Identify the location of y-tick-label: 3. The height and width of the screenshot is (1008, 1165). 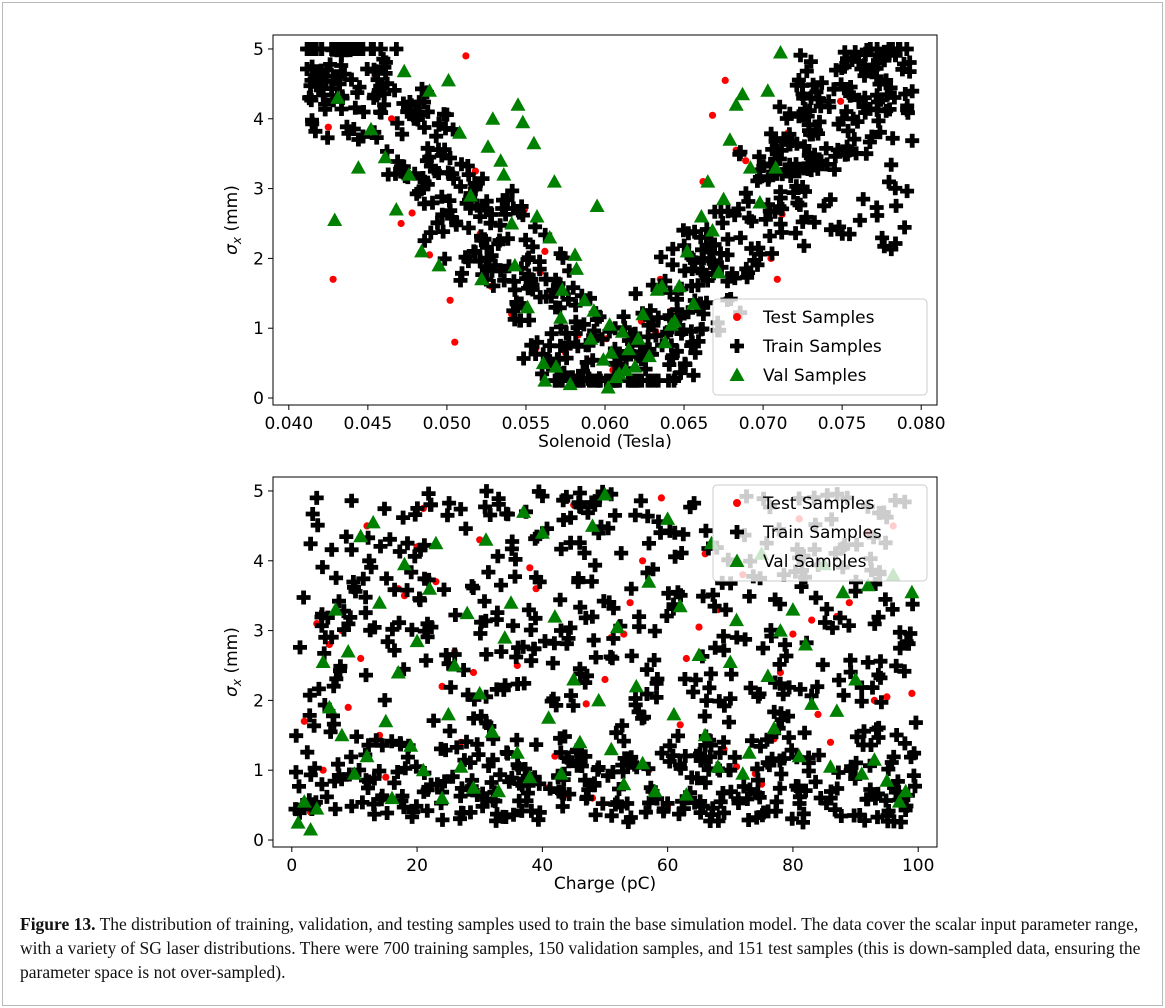
(258, 190).